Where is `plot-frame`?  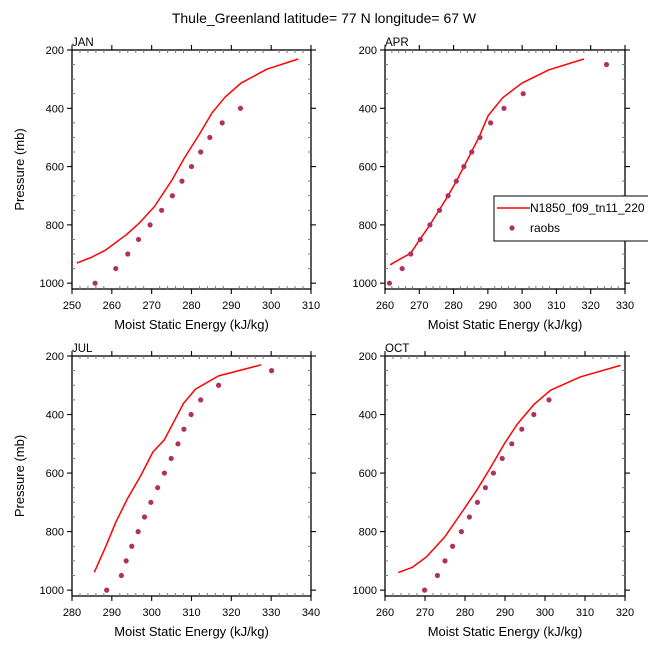 plot-frame is located at coordinates (191, 169).